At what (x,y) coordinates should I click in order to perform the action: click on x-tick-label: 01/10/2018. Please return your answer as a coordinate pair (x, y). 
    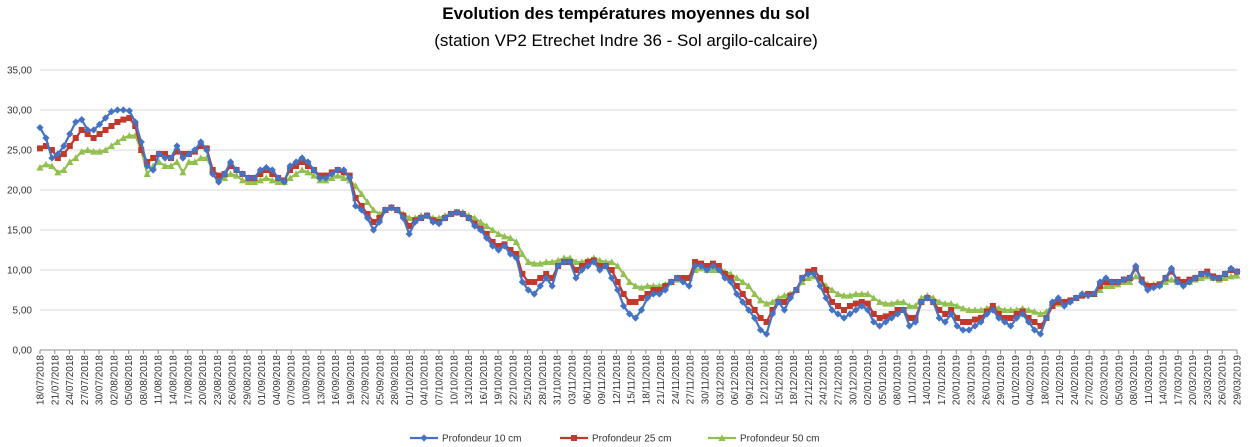
    Looking at the image, I should click on (410, 380).